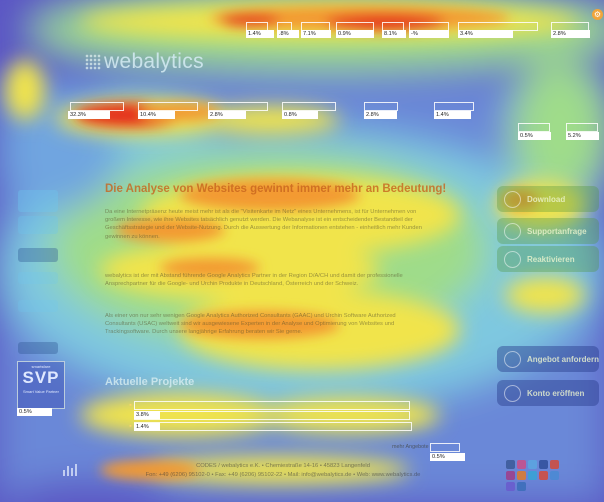 This screenshot has height=502, width=604. What do you see at coordinates (510, 475) in the screenshot?
I see `myspace-icon` at bounding box center [510, 475].